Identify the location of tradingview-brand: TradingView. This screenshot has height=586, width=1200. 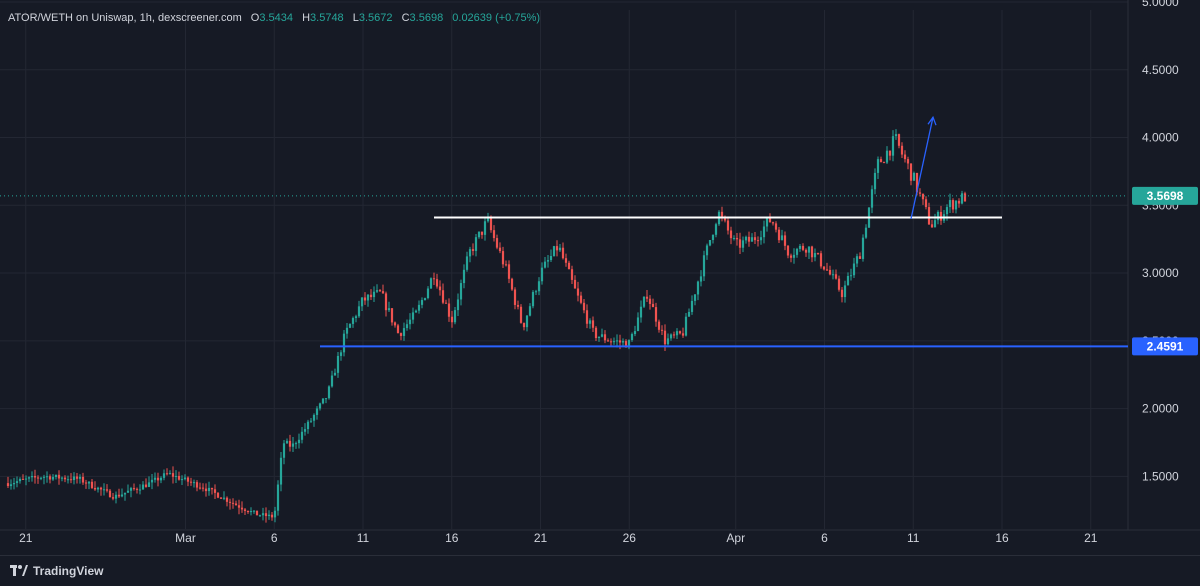
(56, 571).